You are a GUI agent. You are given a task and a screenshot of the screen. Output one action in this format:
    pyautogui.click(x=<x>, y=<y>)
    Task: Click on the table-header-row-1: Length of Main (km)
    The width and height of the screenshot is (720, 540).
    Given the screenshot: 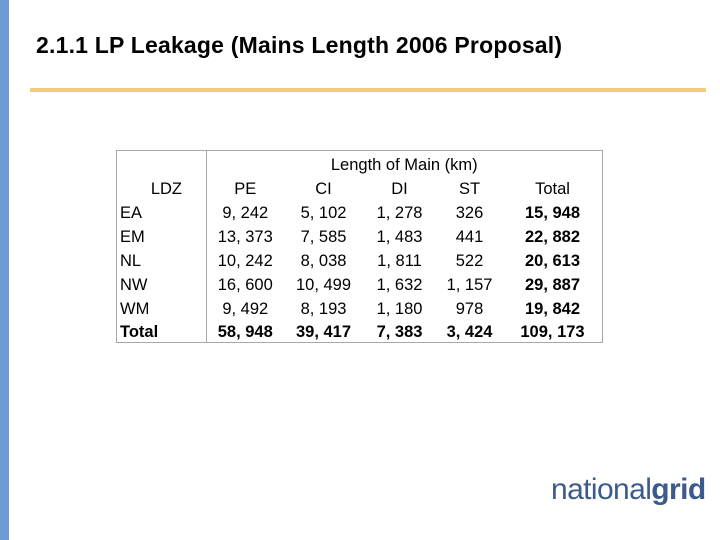 What is the action you would take?
    pyautogui.click(x=359, y=162)
    